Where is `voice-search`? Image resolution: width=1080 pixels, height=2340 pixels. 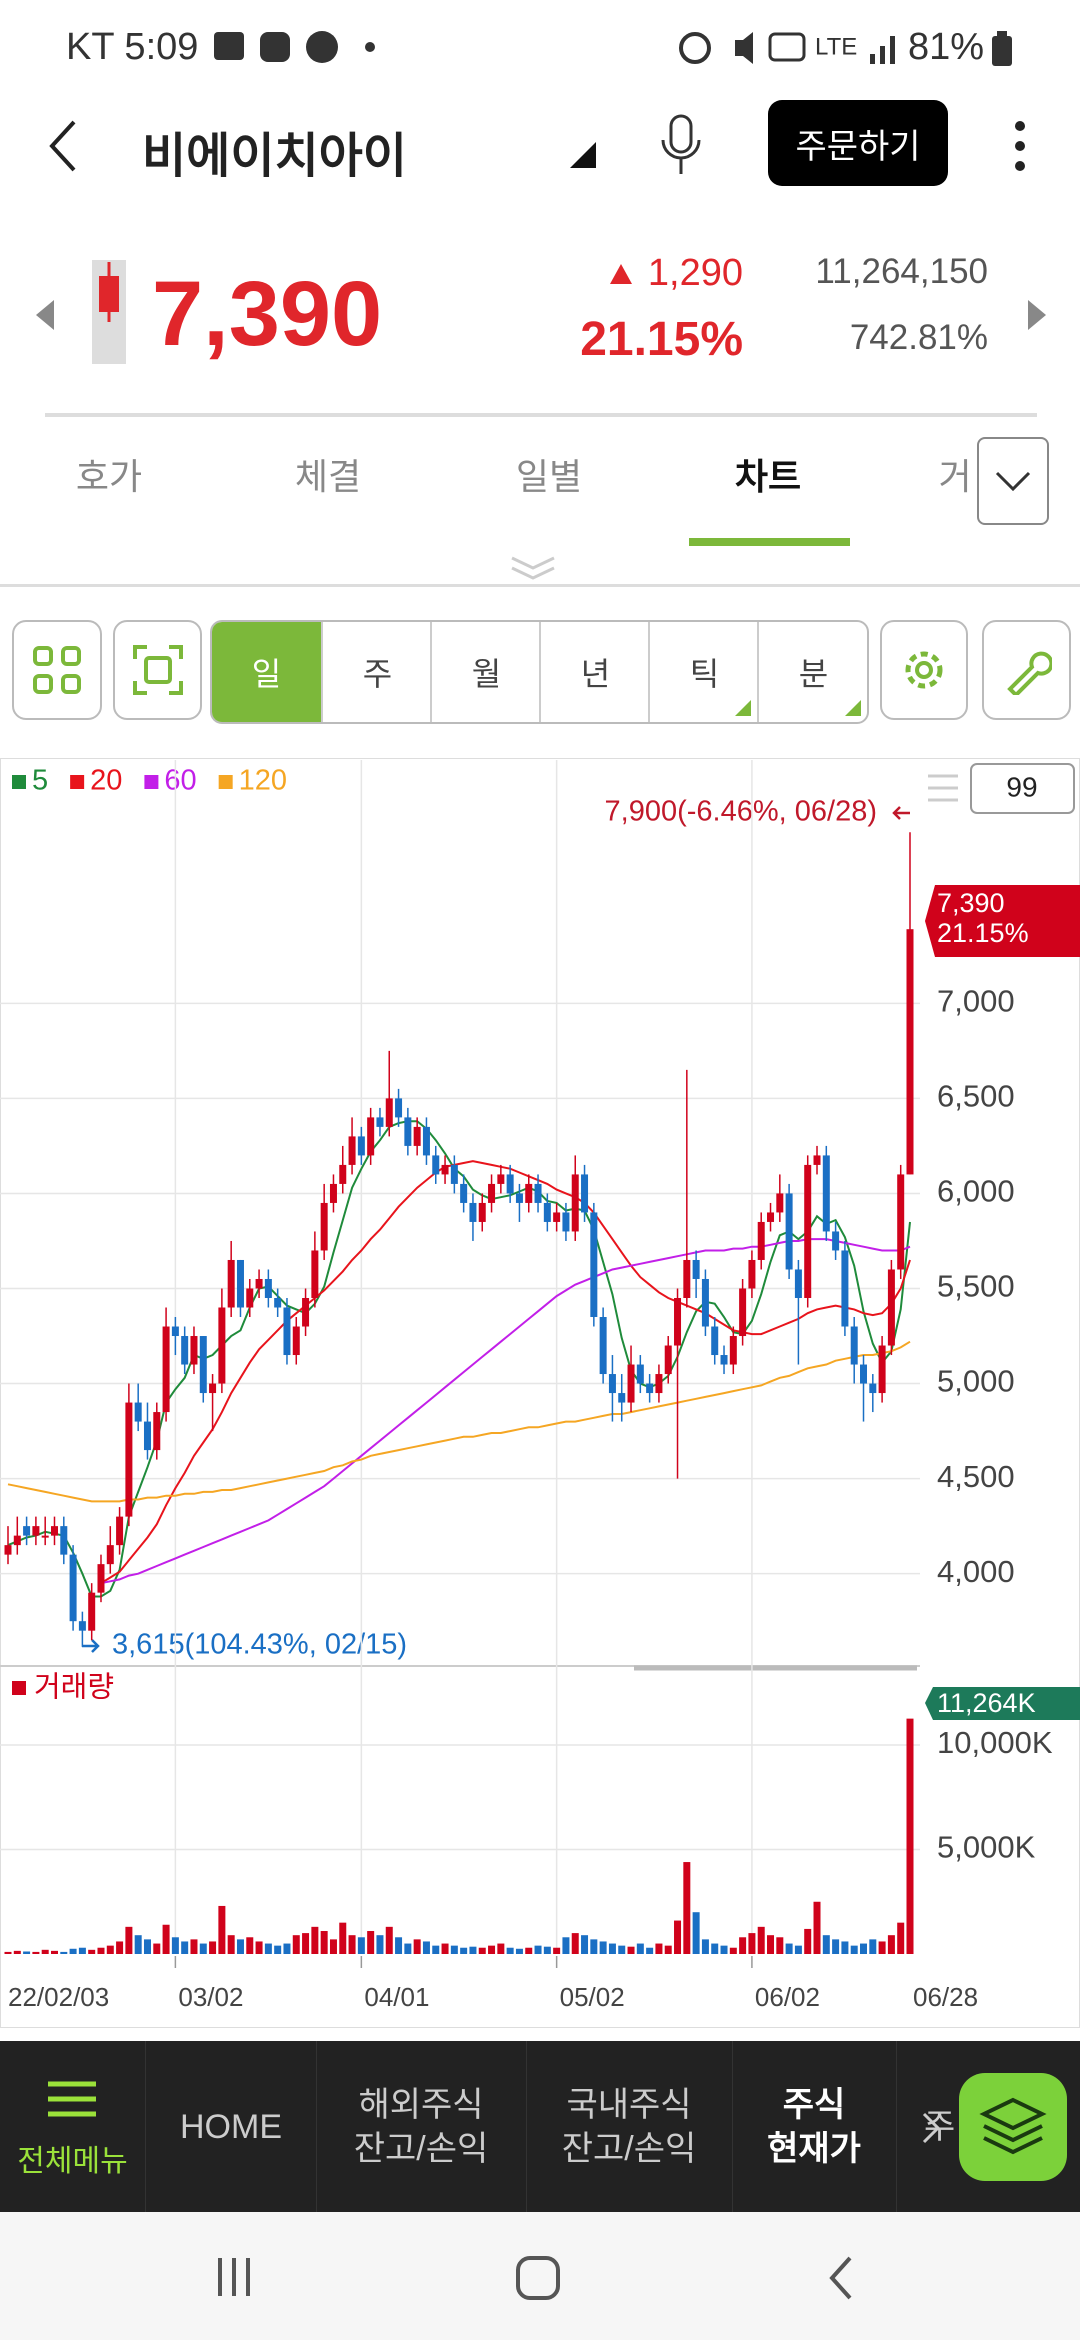
voice-search is located at coordinates (681, 145).